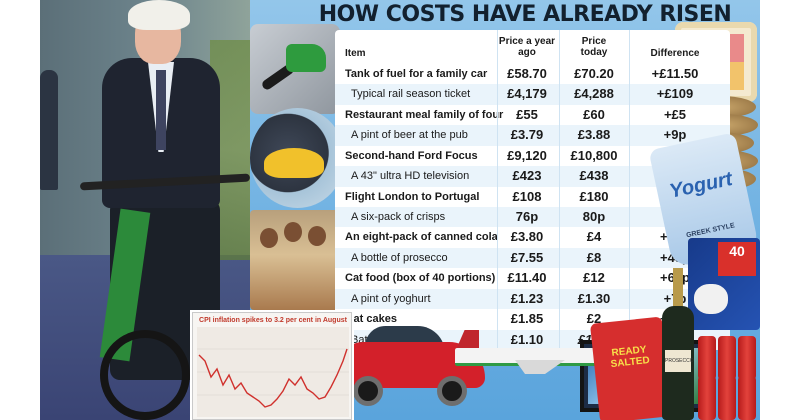  What do you see at coordinates (594, 135) in the screenshot?
I see `row-price-today: £3.88` at bounding box center [594, 135].